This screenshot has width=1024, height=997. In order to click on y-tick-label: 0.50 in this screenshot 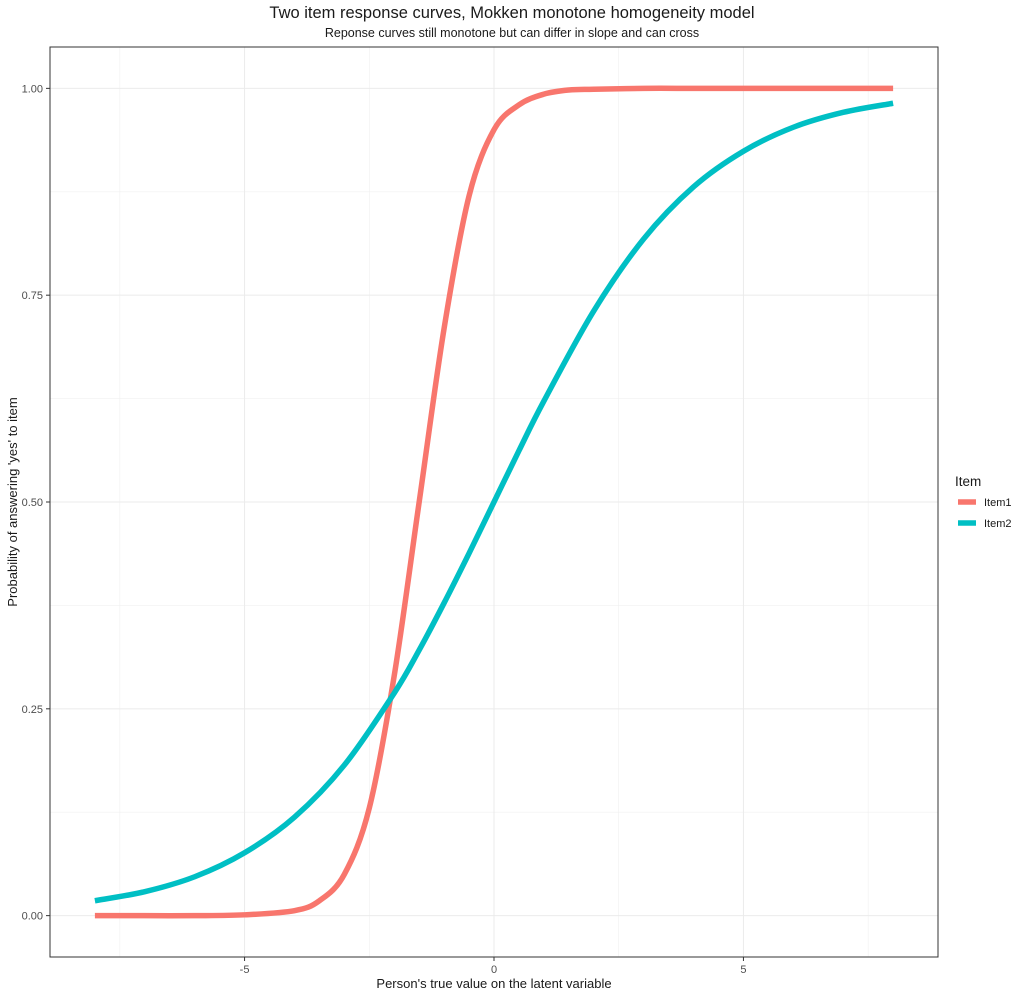, I will do `click(32, 503)`.